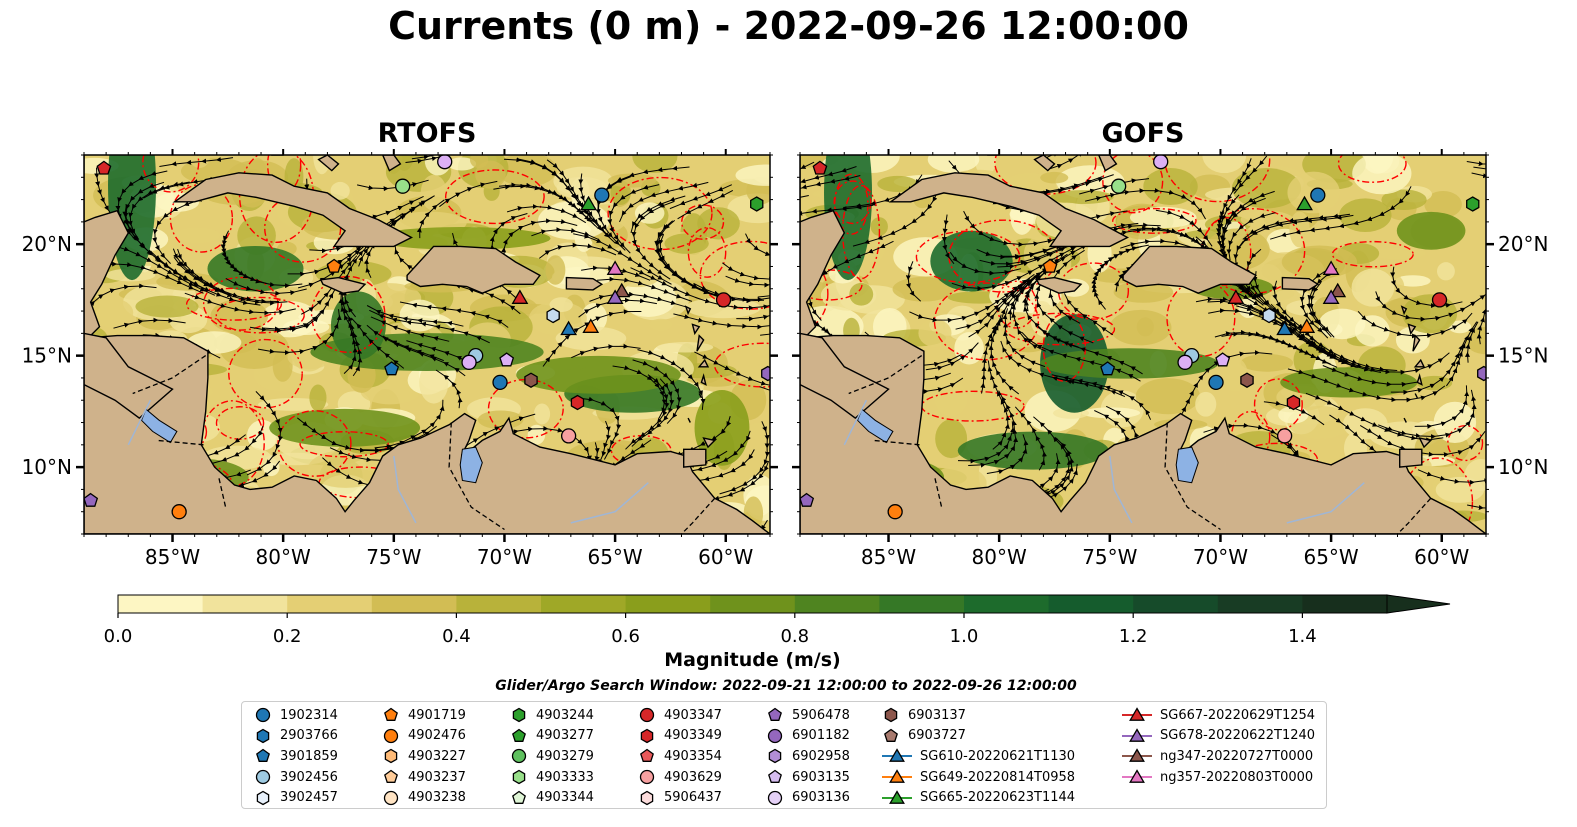  I want to click on colorbar-tick-label: 0.6, so click(625, 636).